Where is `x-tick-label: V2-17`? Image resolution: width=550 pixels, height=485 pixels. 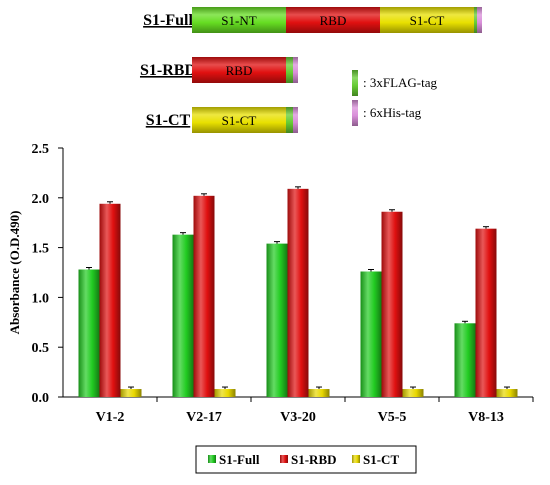 x-tick-label: V2-17 is located at coordinates (204, 417).